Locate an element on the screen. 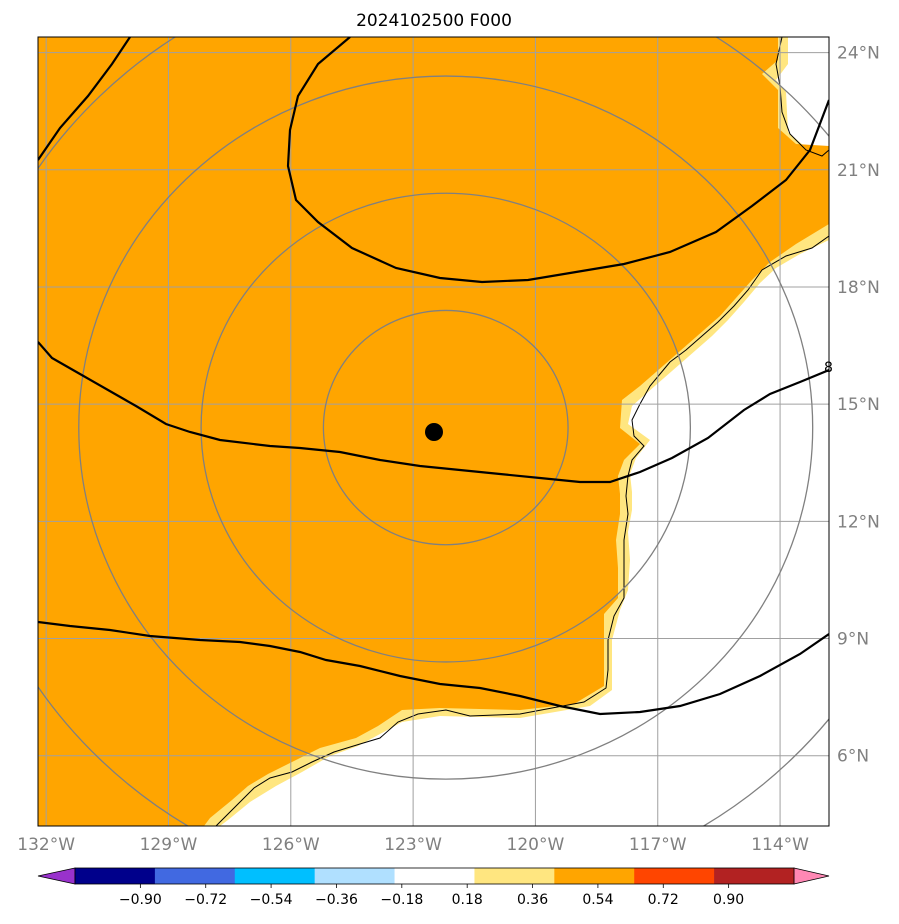 This screenshot has height=924, width=899. range-ring is located at coordinates (445, 427).